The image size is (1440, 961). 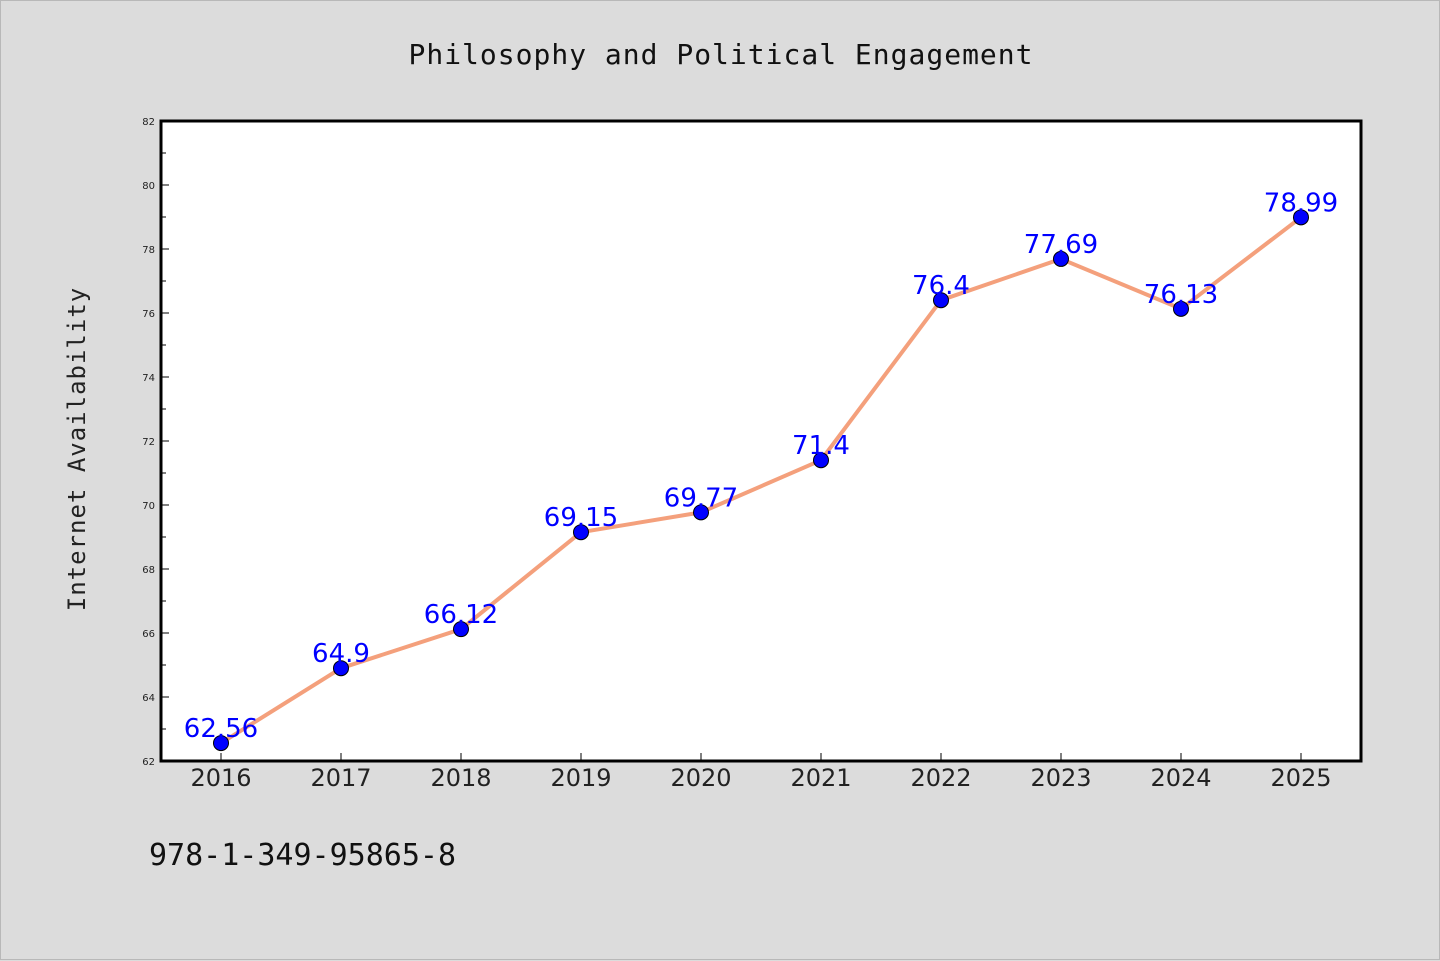 I want to click on y-tick-label: 80, so click(x=148, y=186).